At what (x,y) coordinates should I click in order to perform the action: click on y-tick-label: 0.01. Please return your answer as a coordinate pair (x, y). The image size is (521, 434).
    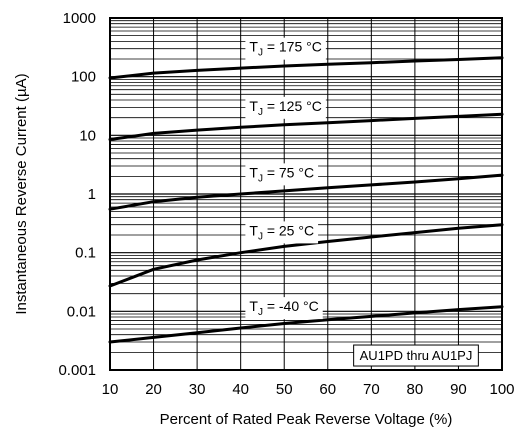
    Looking at the image, I should click on (81, 311).